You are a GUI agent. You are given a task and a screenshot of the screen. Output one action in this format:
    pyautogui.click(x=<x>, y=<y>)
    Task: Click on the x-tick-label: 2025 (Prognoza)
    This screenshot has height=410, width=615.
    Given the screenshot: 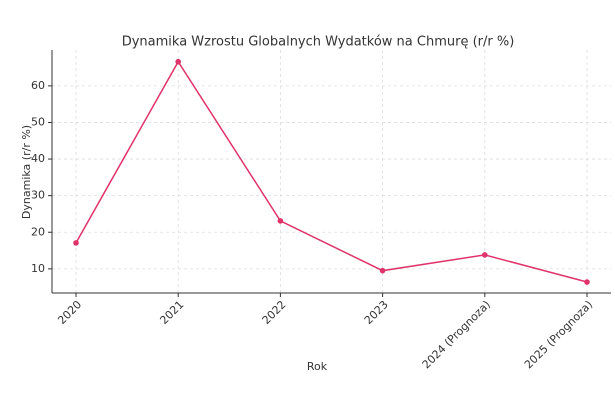 What is the action you would take?
    pyautogui.click(x=558, y=334)
    